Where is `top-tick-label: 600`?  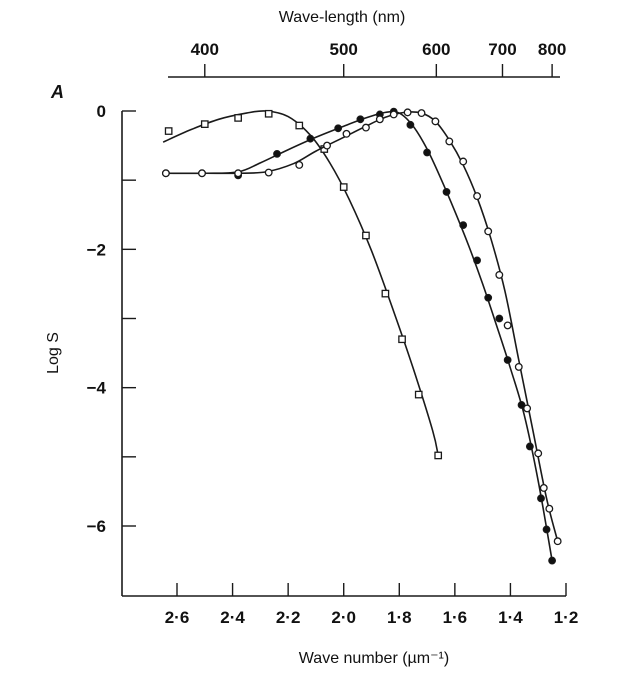 top-tick-label: 600 is located at coordinates (436, 49).